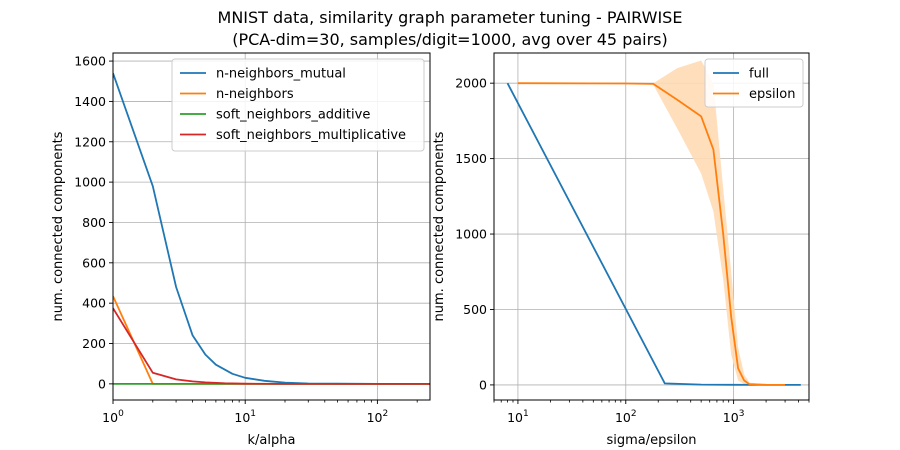 The height and width of the screenshot is (450, 900). What do you see at coordinates (94, 222) in the screenshot?
I see `y-tick-label: 800` at bounding box center [94, 222].